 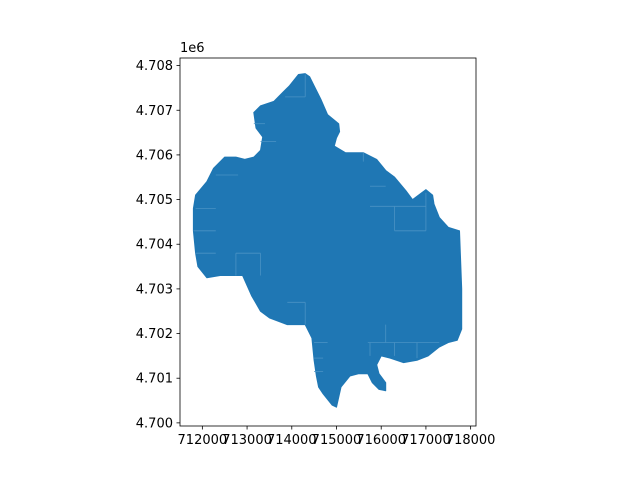 What do you see at coordinates (154, 245) in the screenshot?
I see `y-tick-label: 4.704` at bounding box center [154, 245].